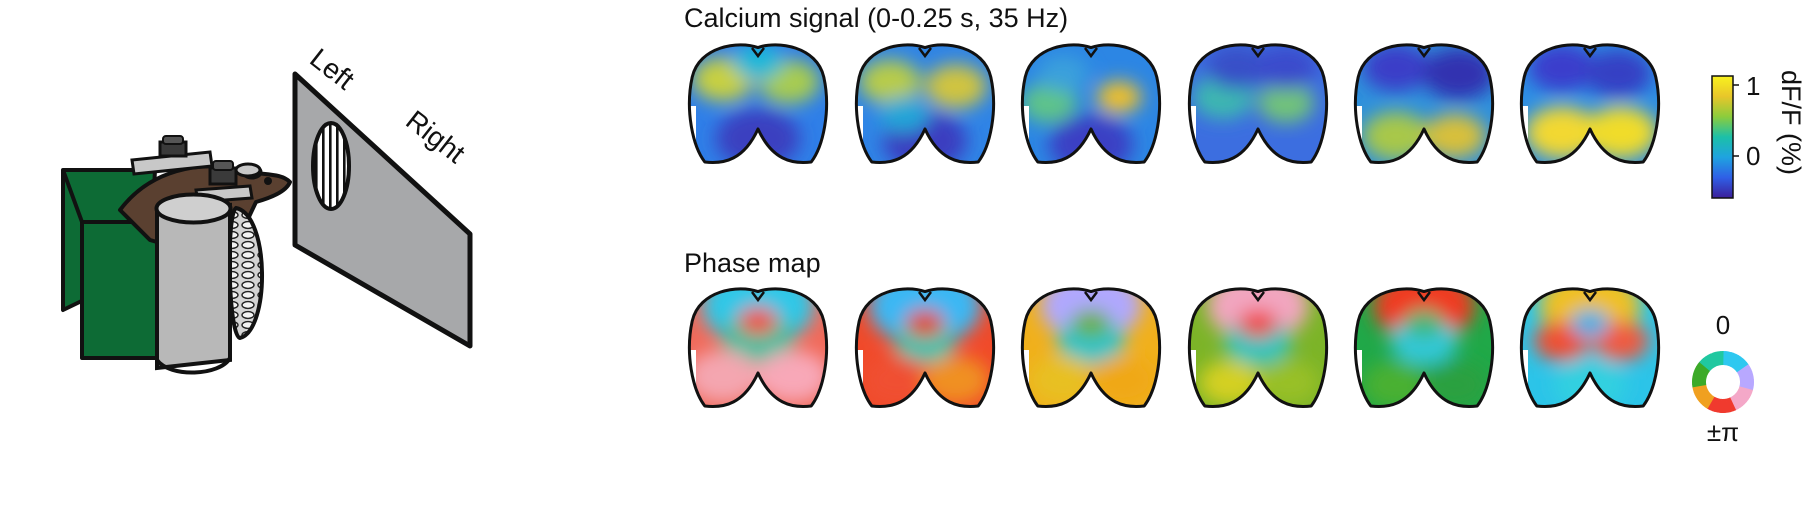  Describe the element at coordinates (1723, 432) in the screenshot. I see `phase-colorbar-label-bottom: ±π` at that location.